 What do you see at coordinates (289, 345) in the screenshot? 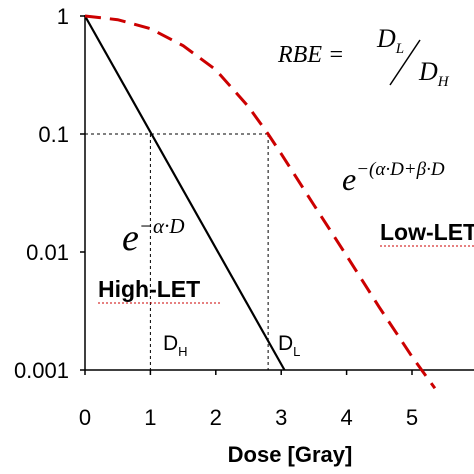
I see `d-l-label: DL` at bounding box center [289, 345].